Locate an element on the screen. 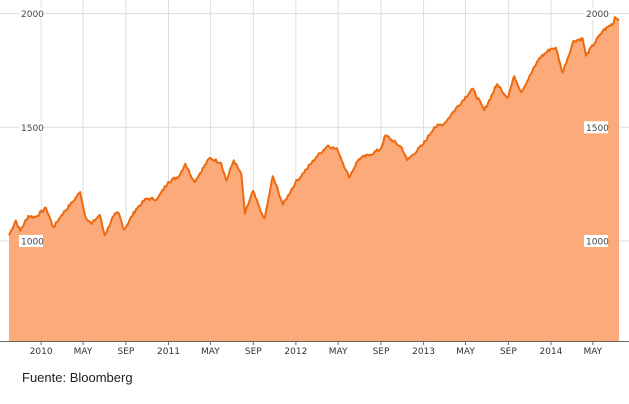  x-tick-label-9: 2013 is located at coordinates (423, 352).